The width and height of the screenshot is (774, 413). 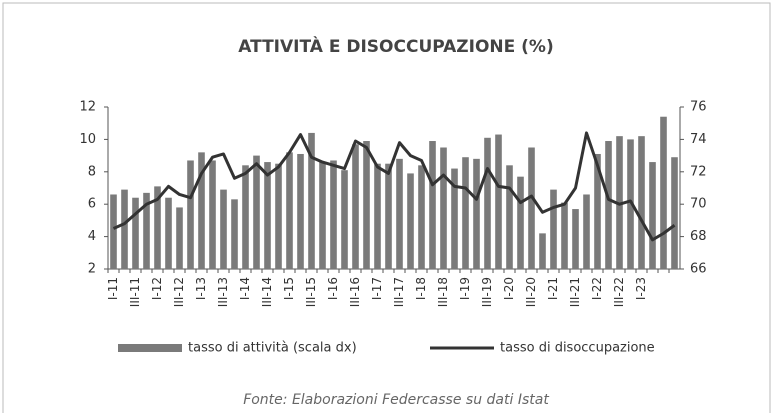 I want to click on x-tick-label: I-20, so click(x=509, y=288).